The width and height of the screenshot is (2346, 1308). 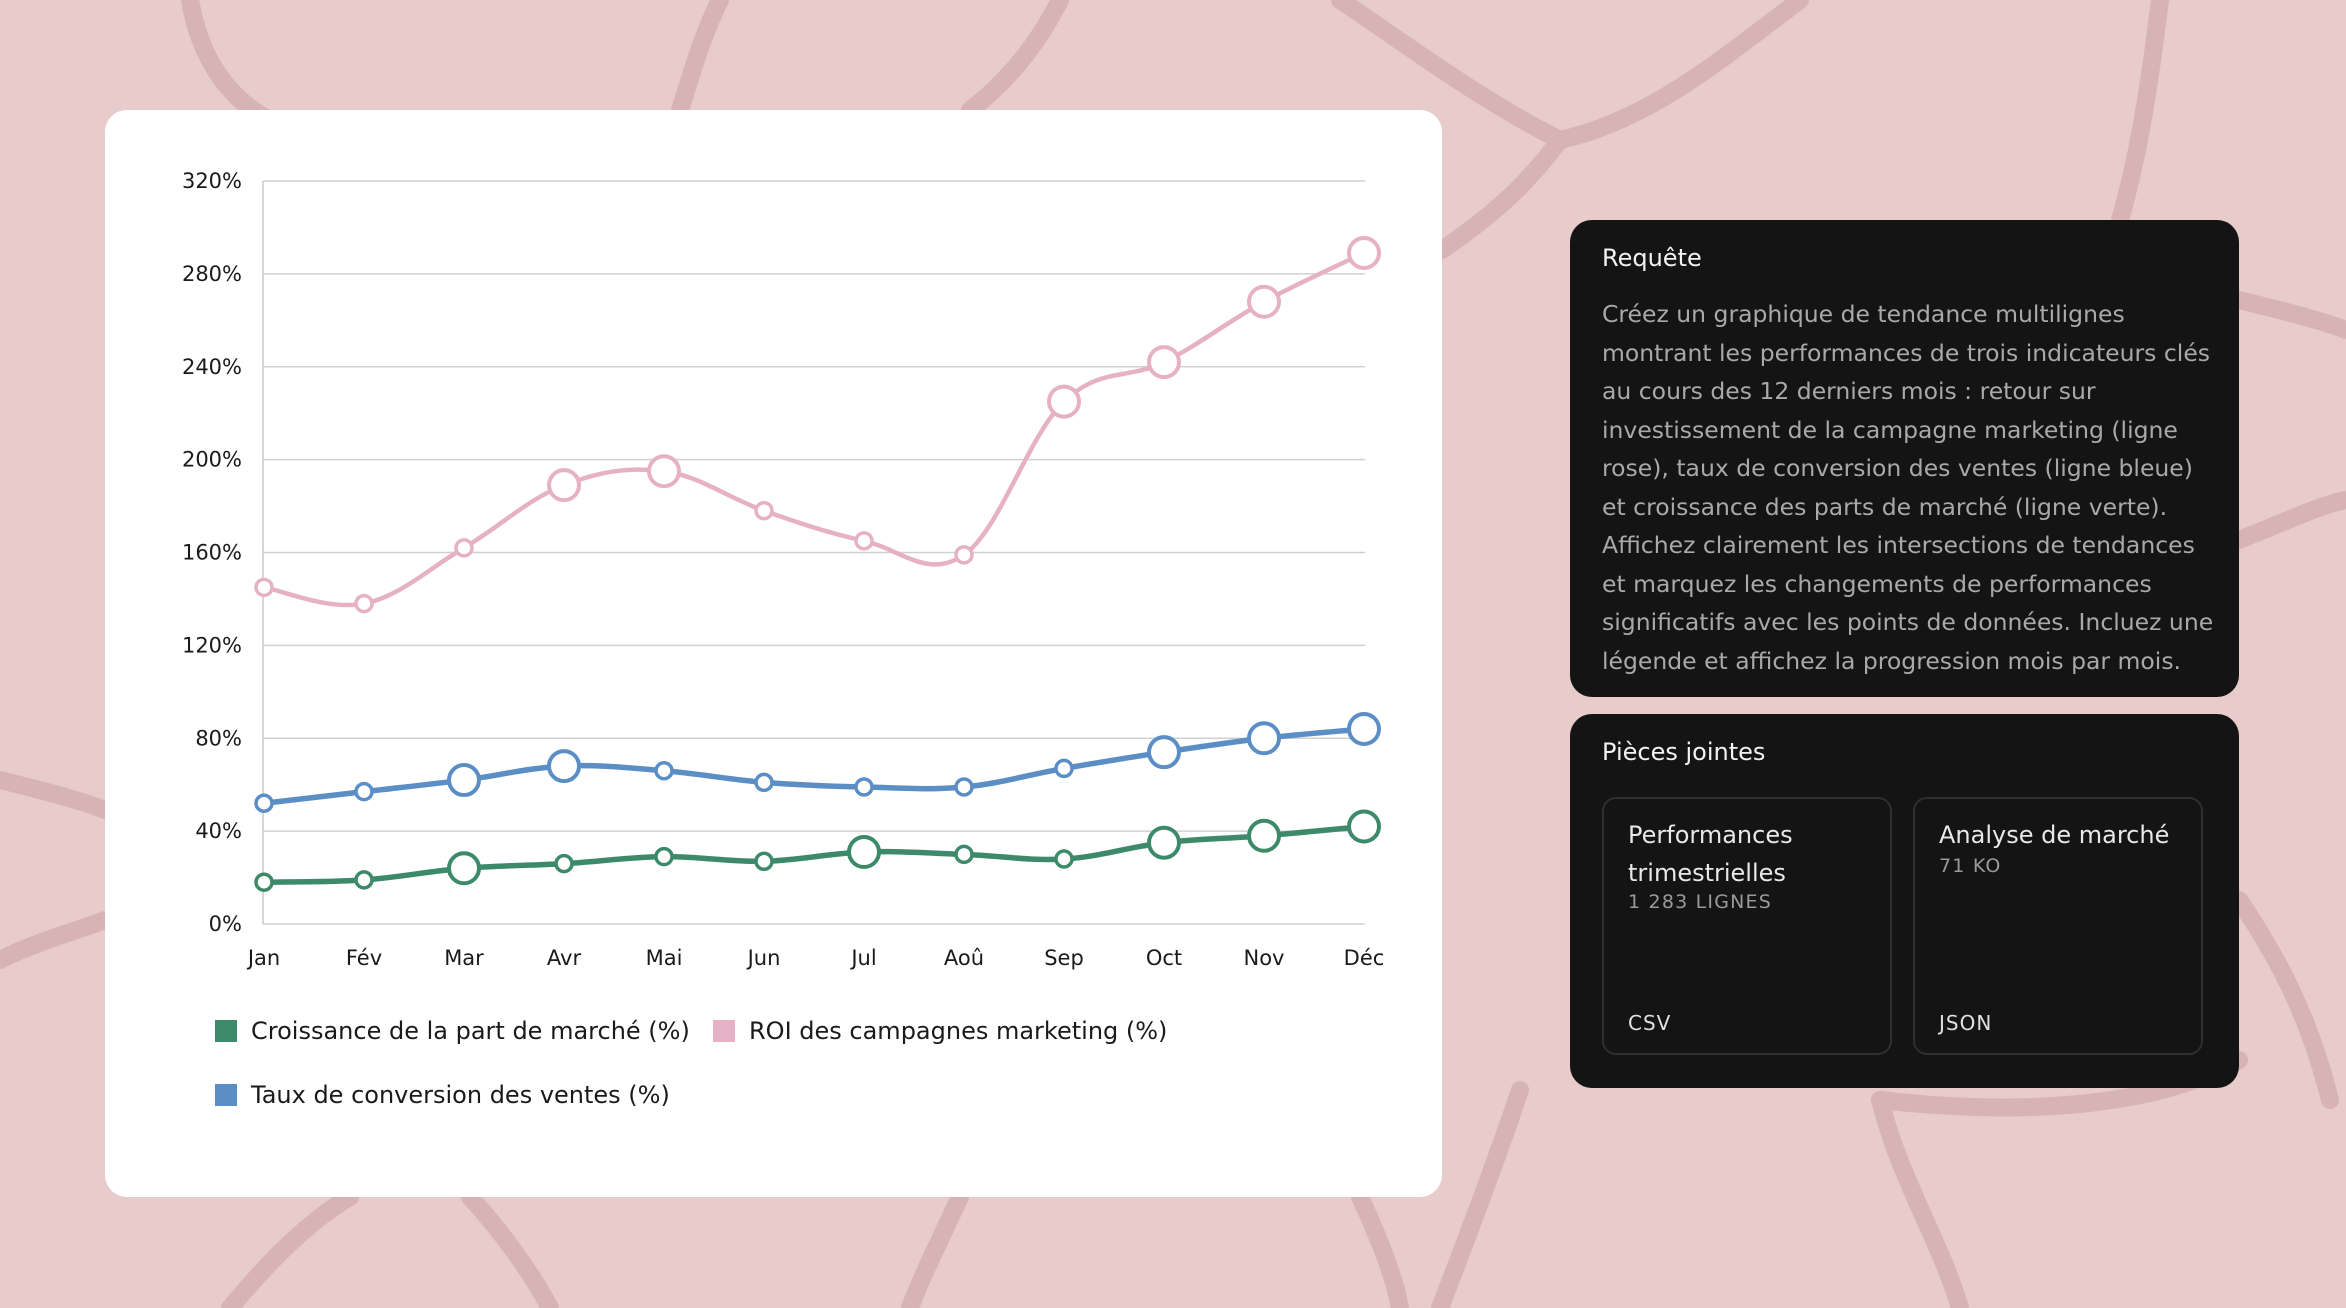 What do you see at coordinates (218, 831) in the screenshot?
I see `y-tick-label: 40%` at bounding box center [218, 831].